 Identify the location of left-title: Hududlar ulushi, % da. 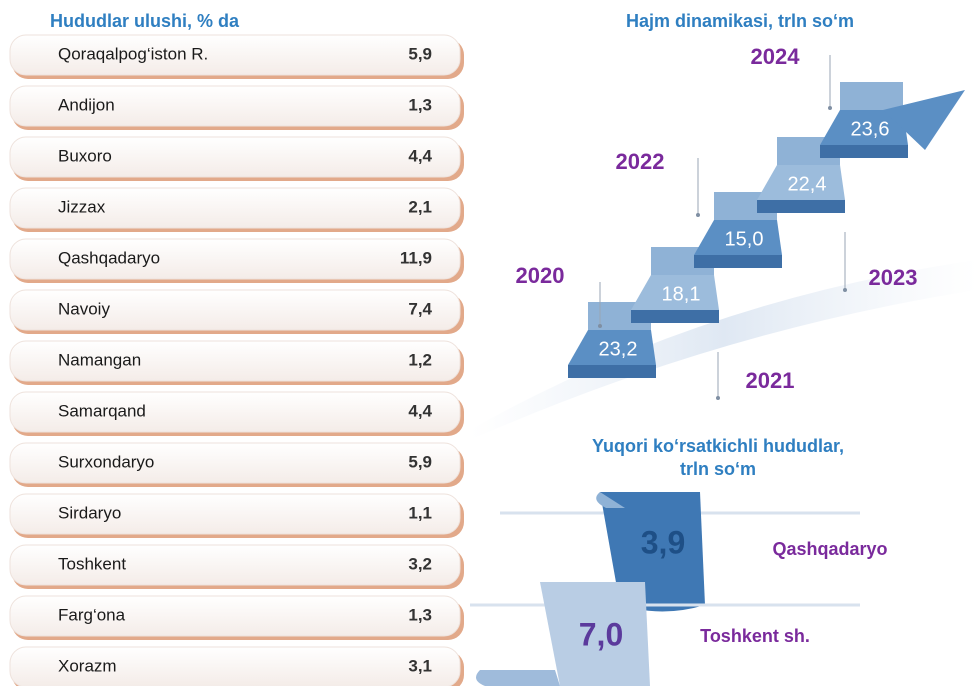
(145, 21).